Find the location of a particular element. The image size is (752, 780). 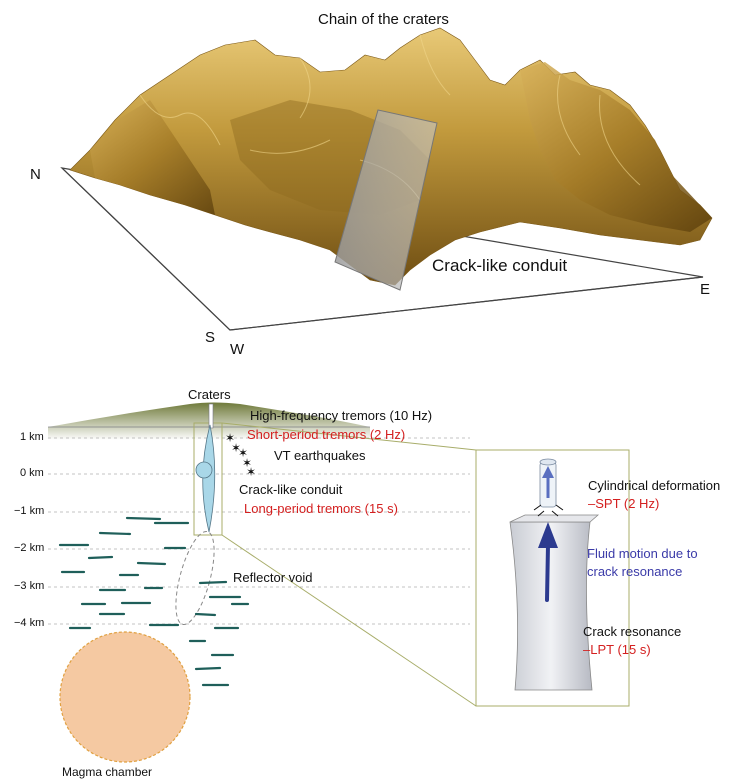

fracture-dashes is located at coordinates (154, 601).